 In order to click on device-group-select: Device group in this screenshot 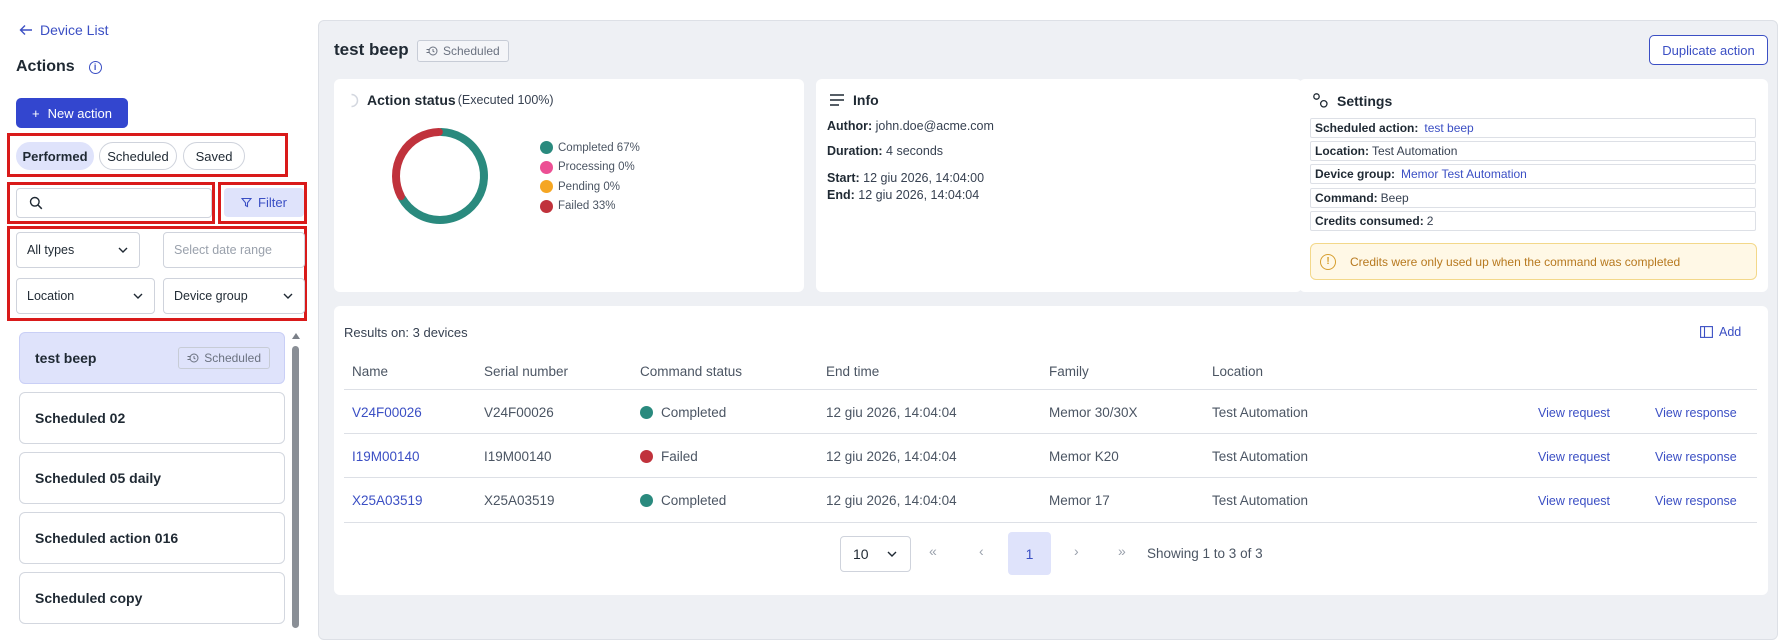, I will do `click(234, 296)`.